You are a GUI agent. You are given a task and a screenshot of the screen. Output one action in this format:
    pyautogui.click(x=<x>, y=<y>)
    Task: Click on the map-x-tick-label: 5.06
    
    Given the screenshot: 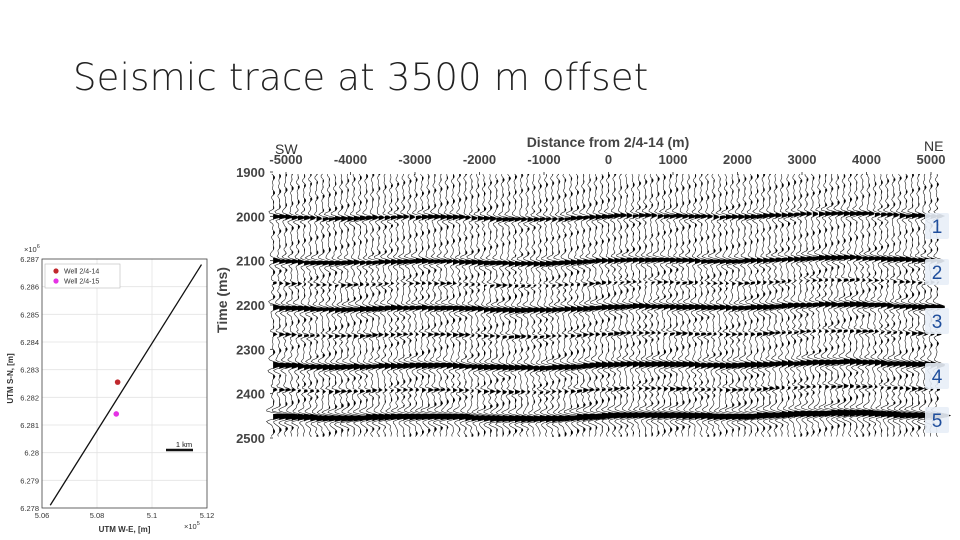 What is the action you would take?
    pyautogui.click(x=42, y=515)
    